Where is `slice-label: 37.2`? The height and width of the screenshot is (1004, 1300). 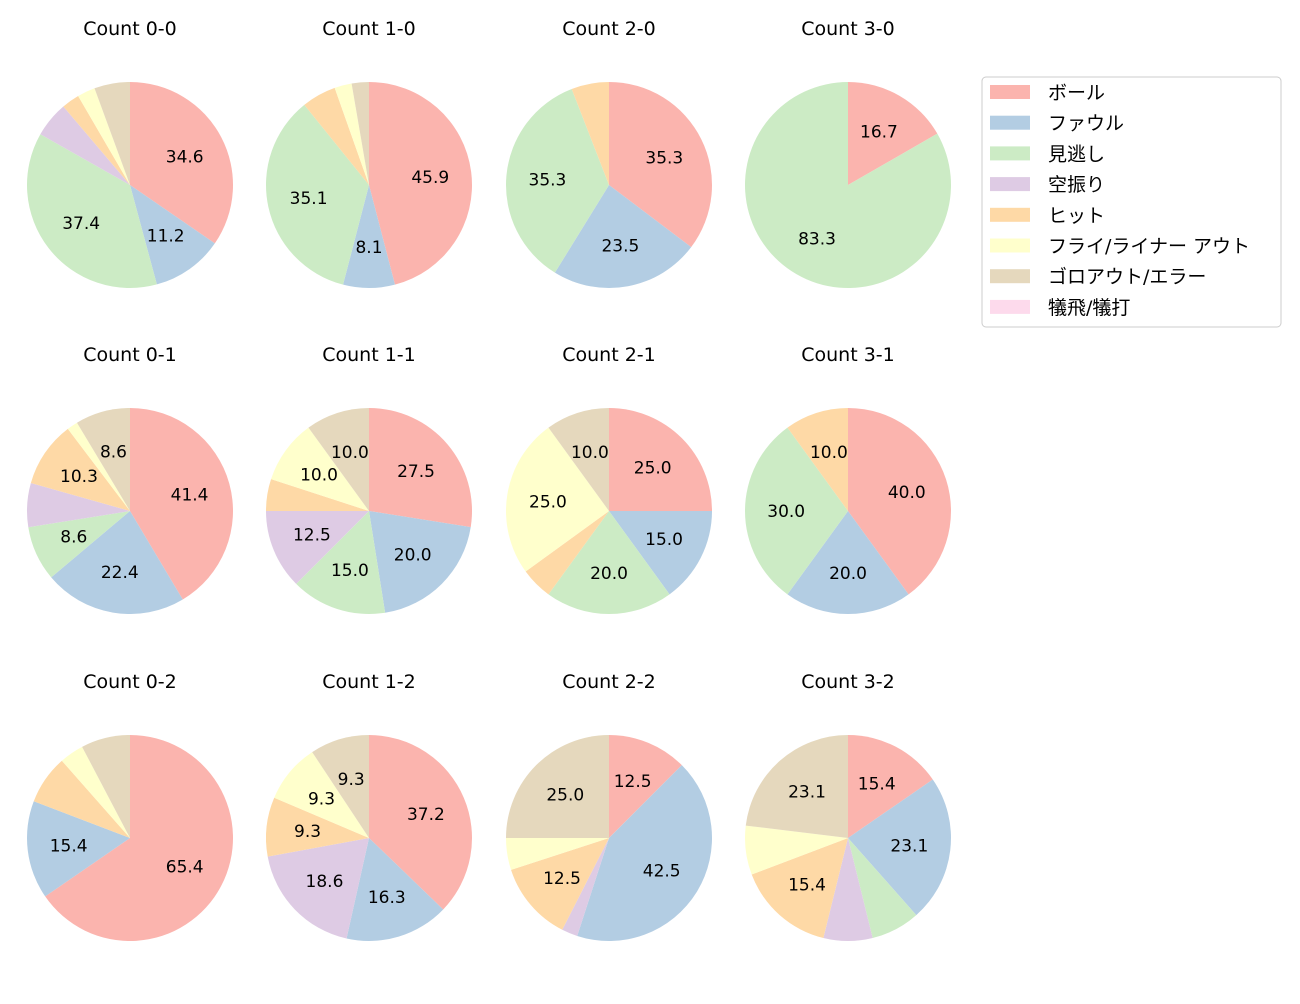
slice-label: 37.2 is located at coordinates (426, 815).